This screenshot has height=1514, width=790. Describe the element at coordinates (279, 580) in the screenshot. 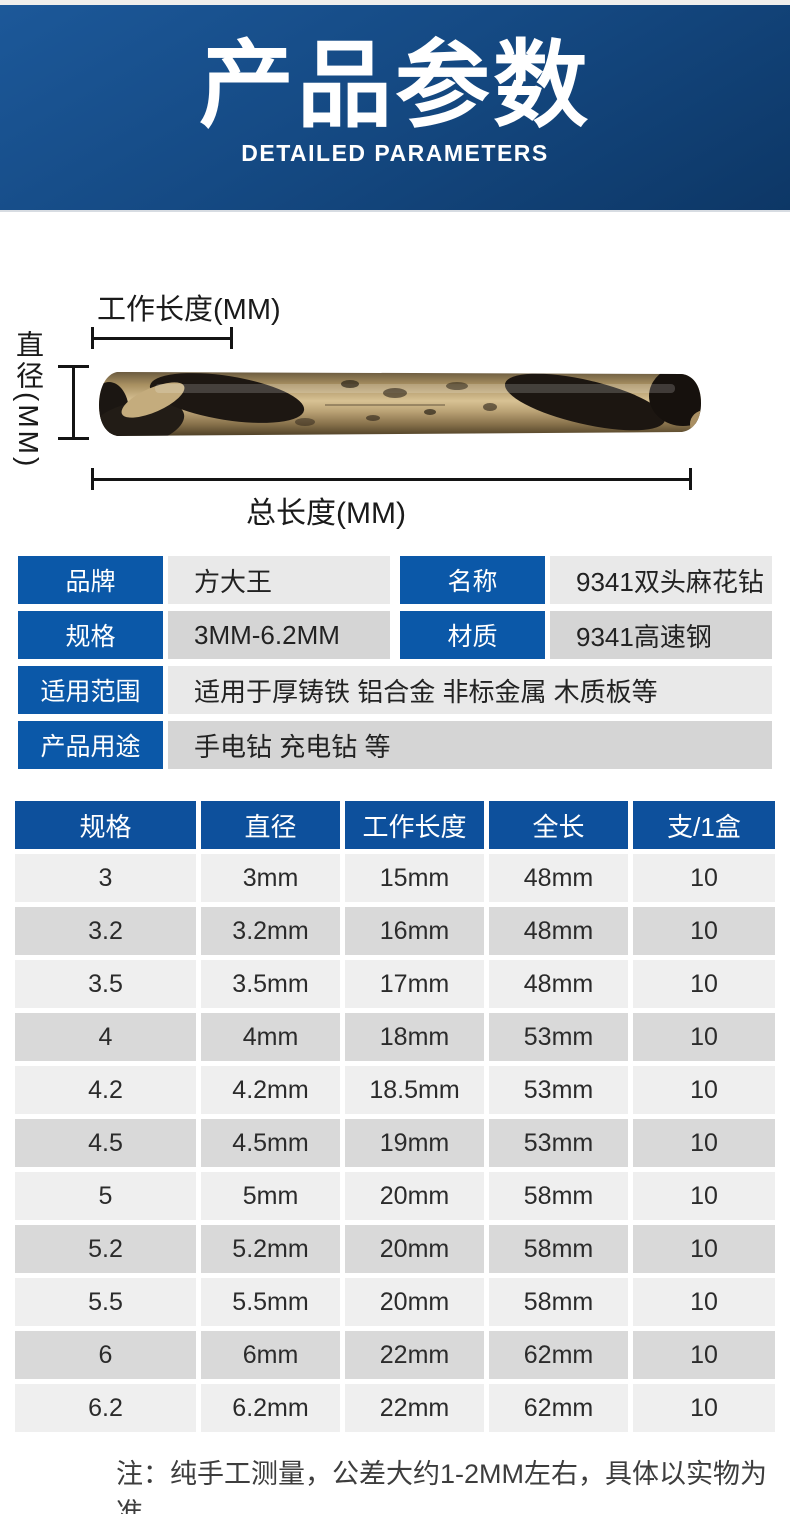

I see `info-value-brand: 方大王` at that location.